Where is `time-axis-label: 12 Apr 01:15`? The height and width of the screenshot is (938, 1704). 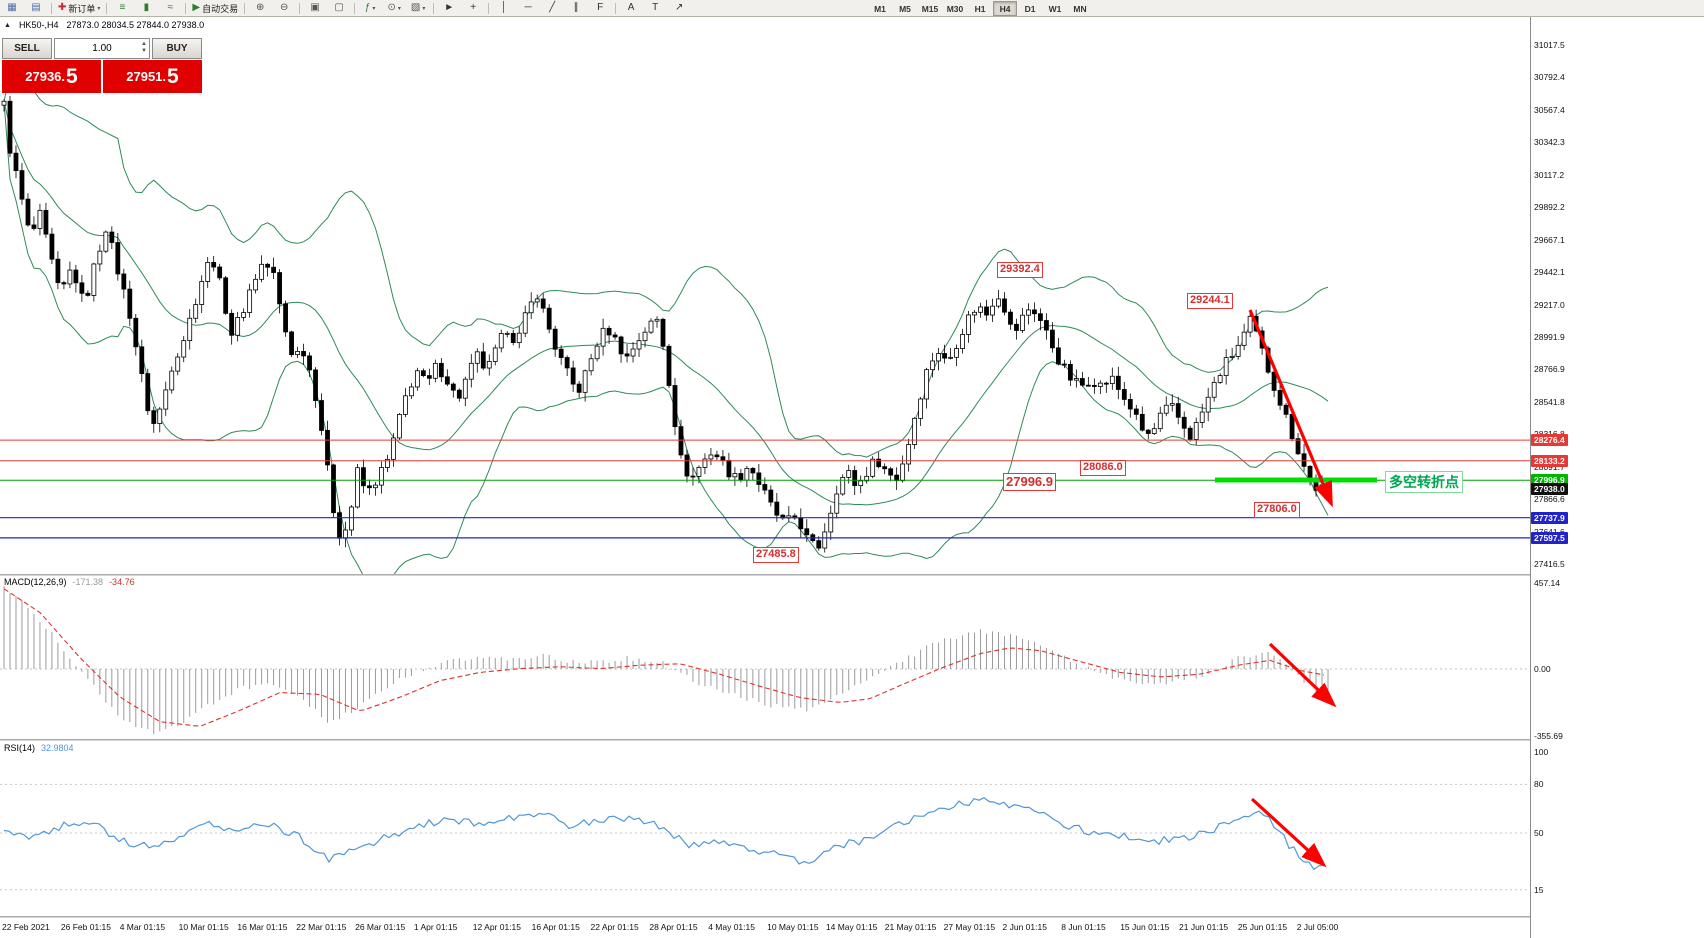 time-axis-label: 12 Apr 01:15 is located at coordinates (497, 927).